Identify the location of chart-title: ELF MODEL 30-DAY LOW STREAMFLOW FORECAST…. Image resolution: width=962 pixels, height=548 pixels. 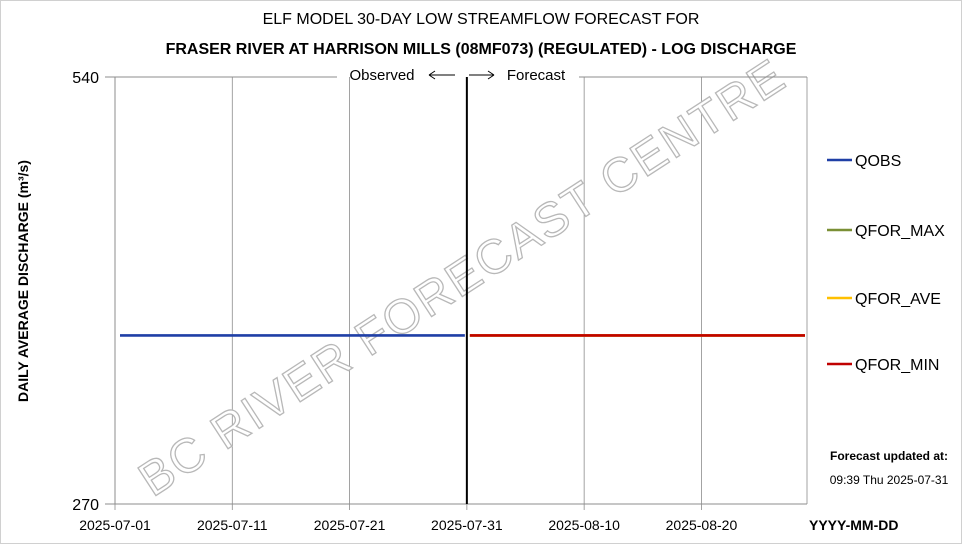
(481, 19).